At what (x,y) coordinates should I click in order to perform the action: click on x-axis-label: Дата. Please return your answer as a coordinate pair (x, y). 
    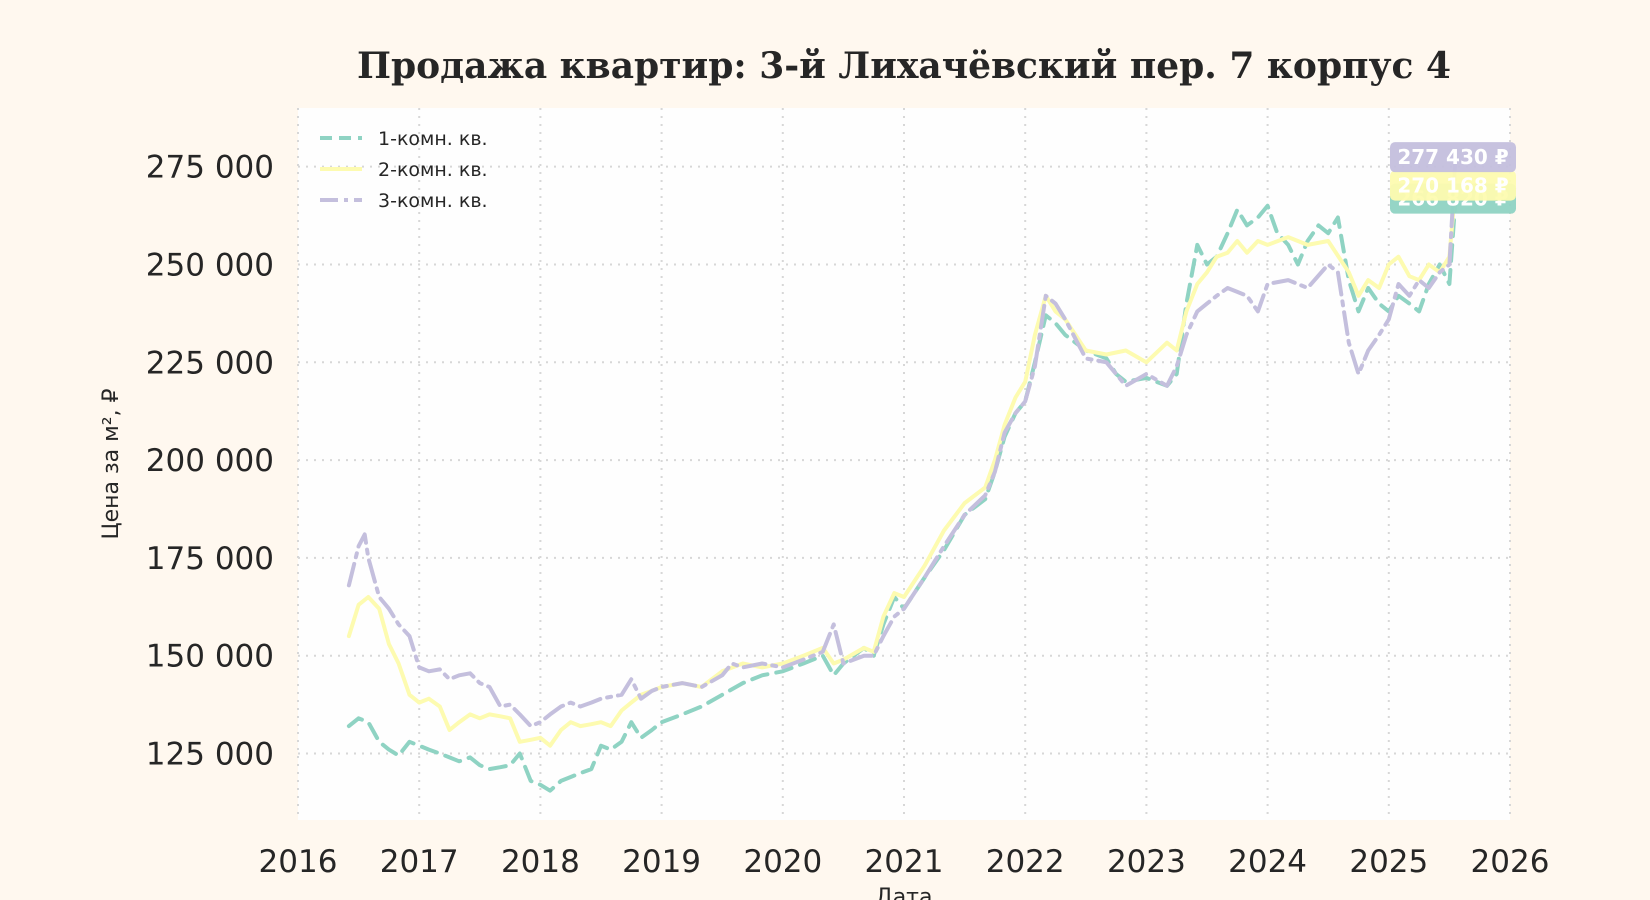
    Looking at the image, I should click on (904, 892).